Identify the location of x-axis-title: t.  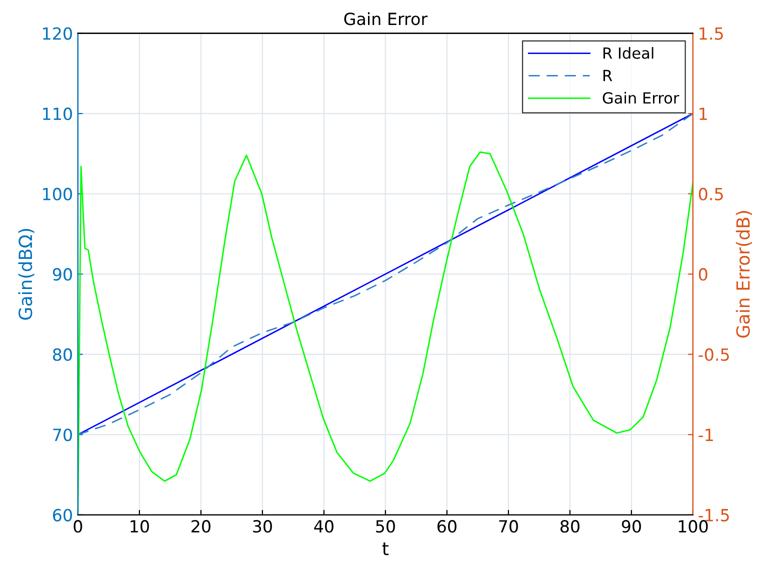
(385, 549).